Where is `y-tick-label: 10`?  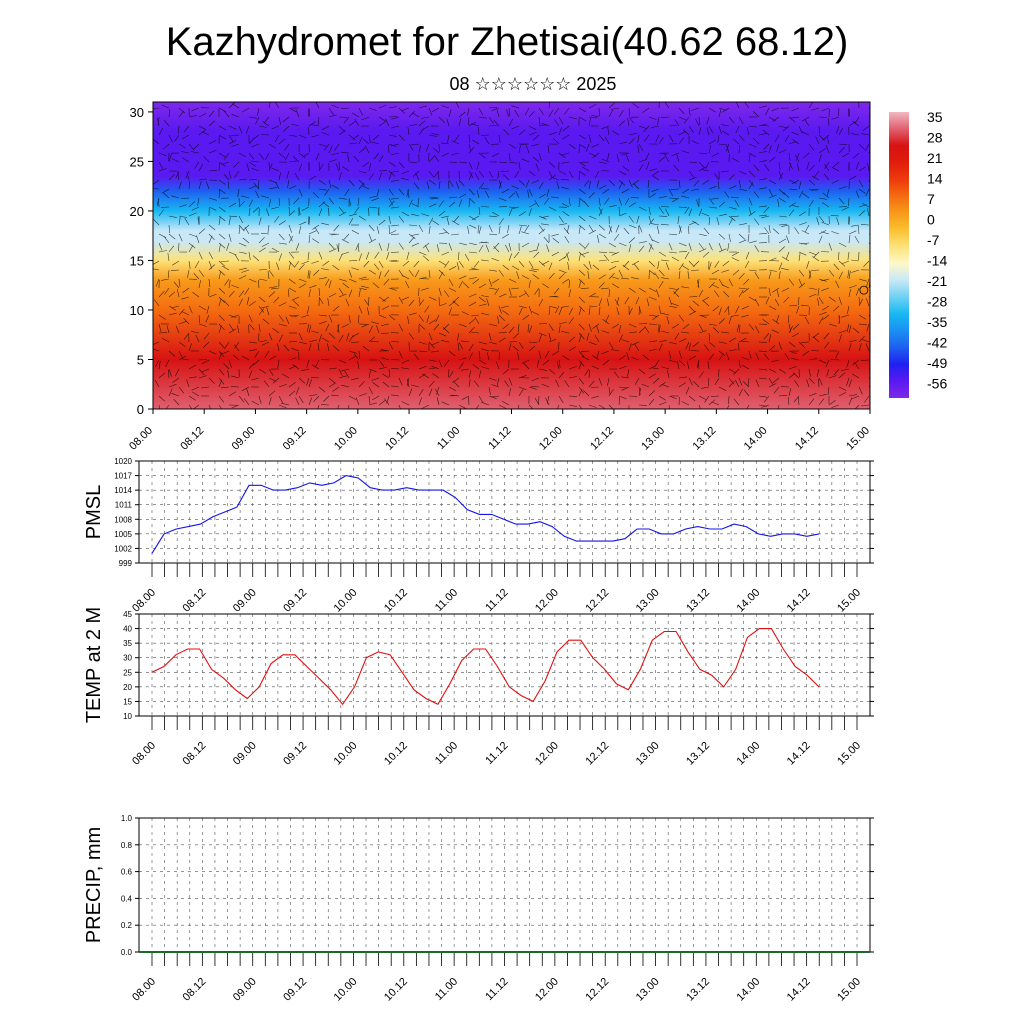 y-tick-label: 10 is located at coordinates (127, 716).